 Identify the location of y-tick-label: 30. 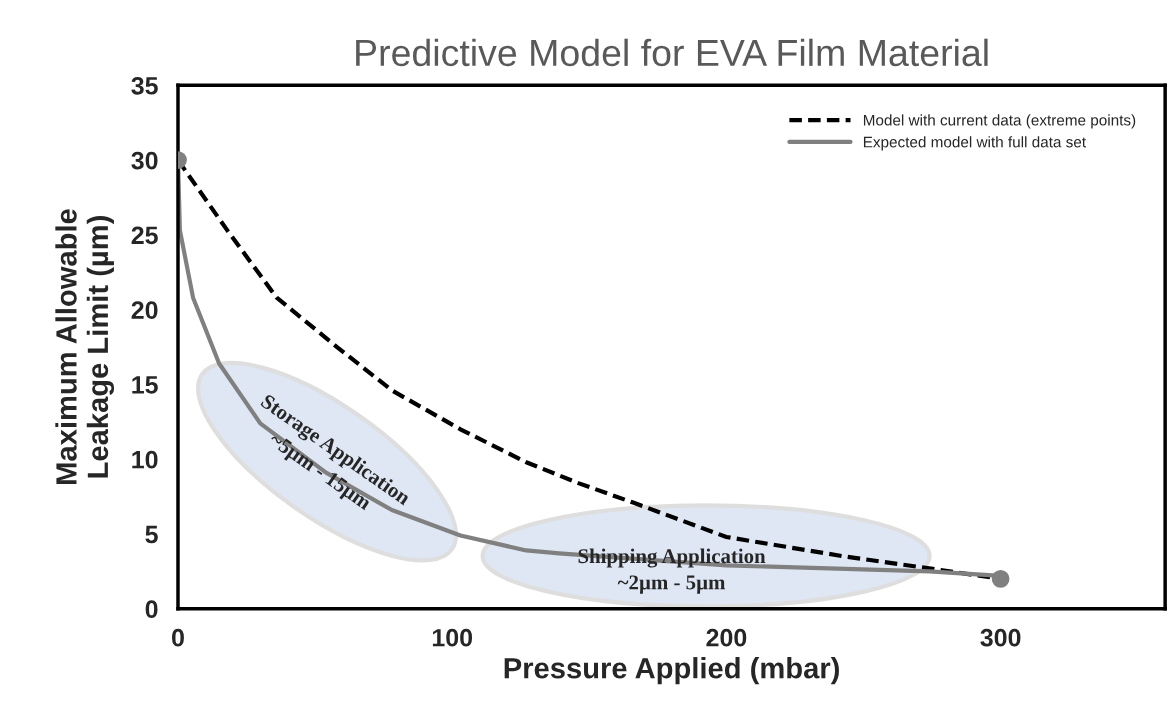
(144, 160).